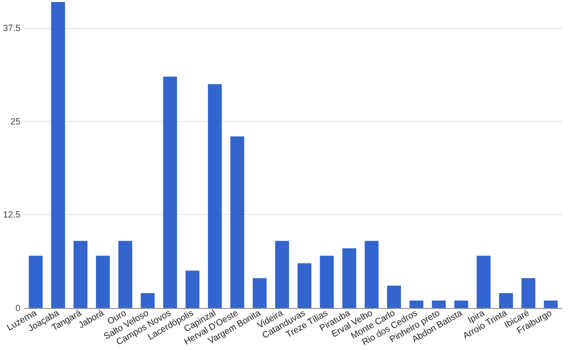 The height and width of the screenshot is (350, 568). I want to click on y-tick-label: 12.5, so click(11, 215).